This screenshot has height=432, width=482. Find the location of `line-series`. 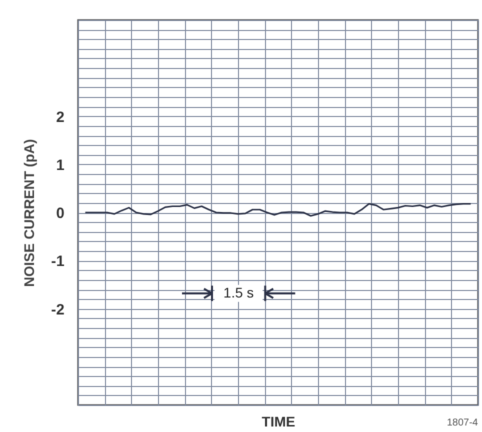

line-series is located at coordinates (278, 210).